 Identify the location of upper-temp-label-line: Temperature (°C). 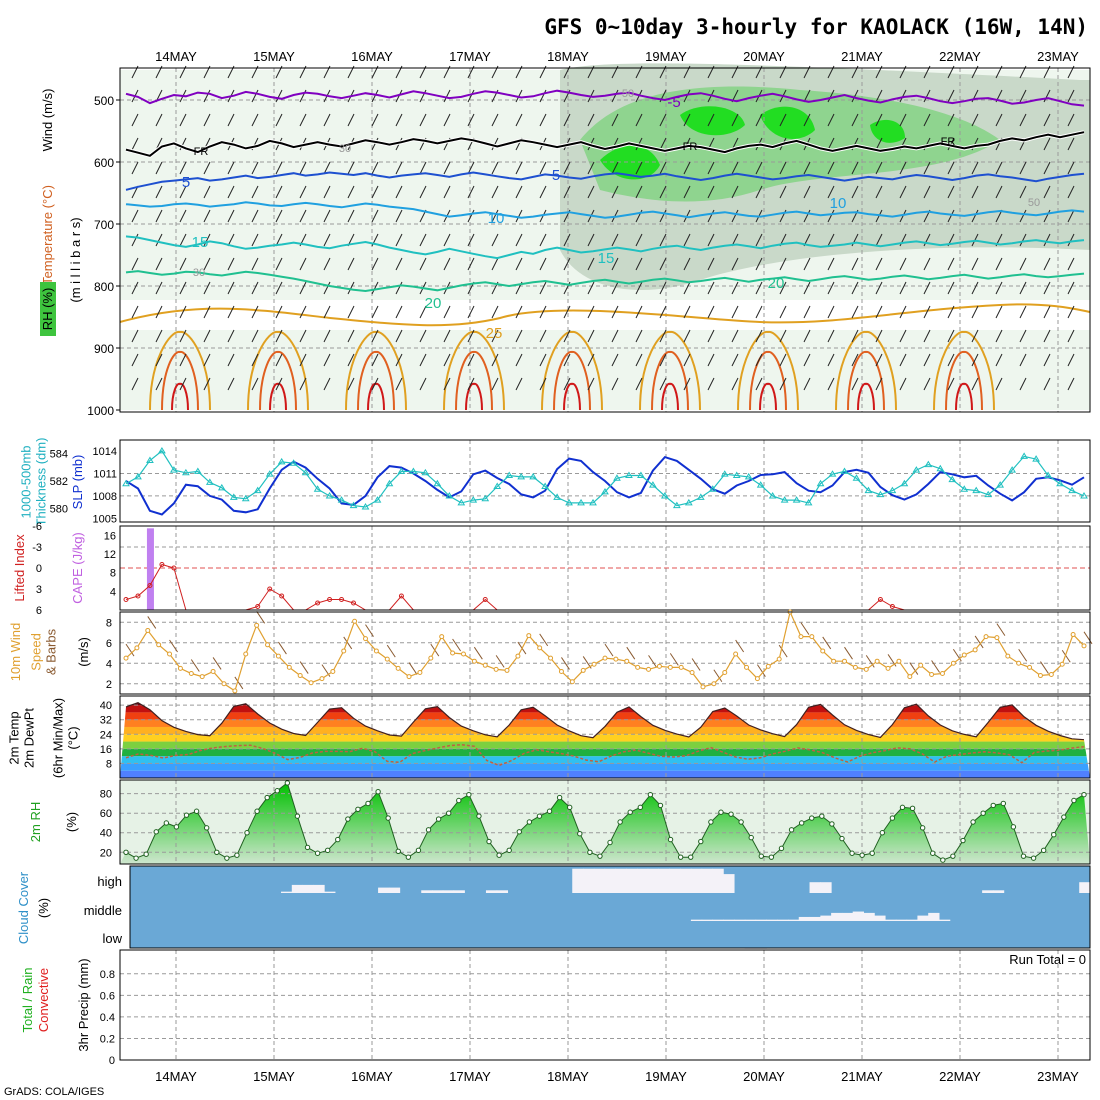
(47, 235).